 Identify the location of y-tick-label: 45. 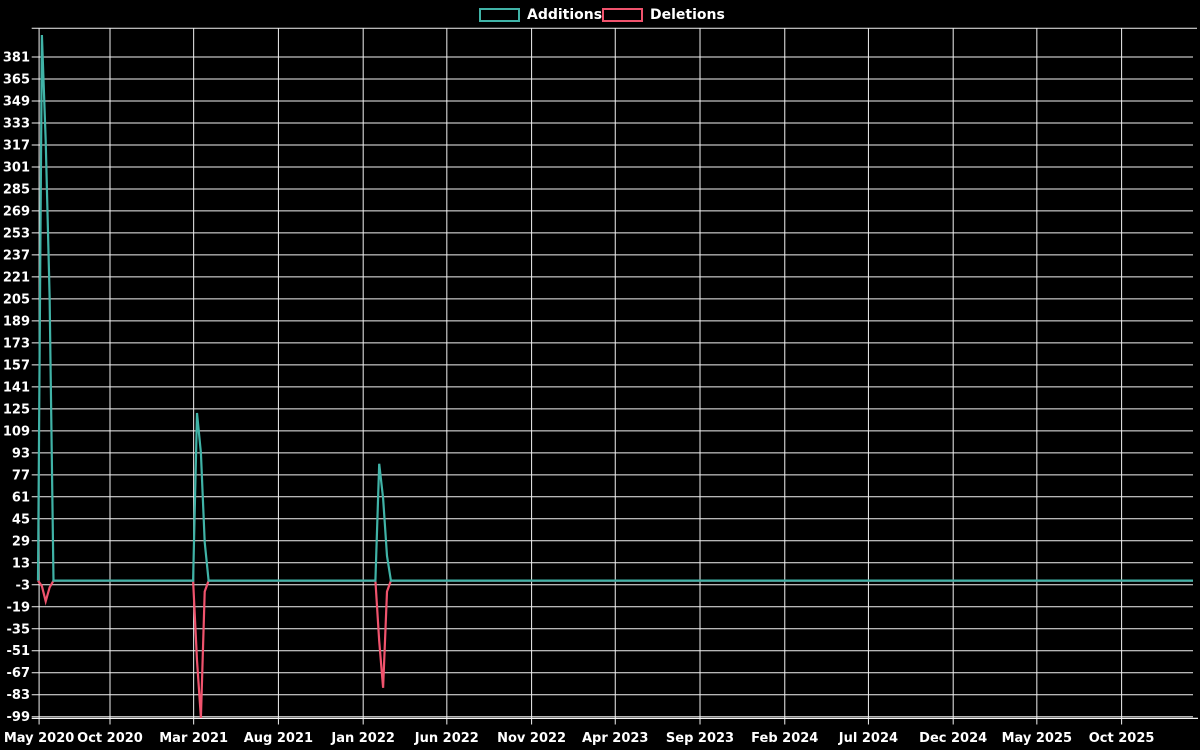
(21, 519).